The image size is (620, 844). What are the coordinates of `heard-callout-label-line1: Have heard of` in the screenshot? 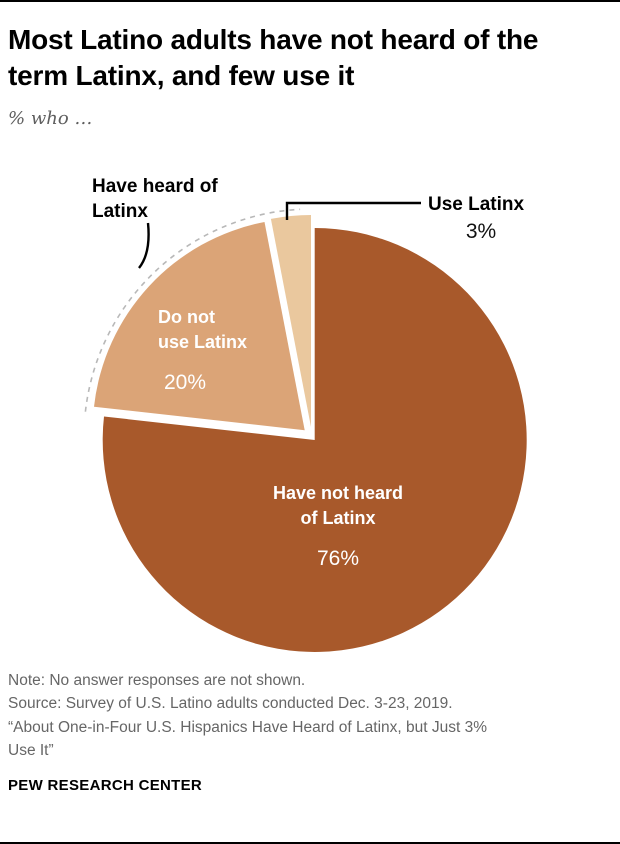 It's located at (155, 186).